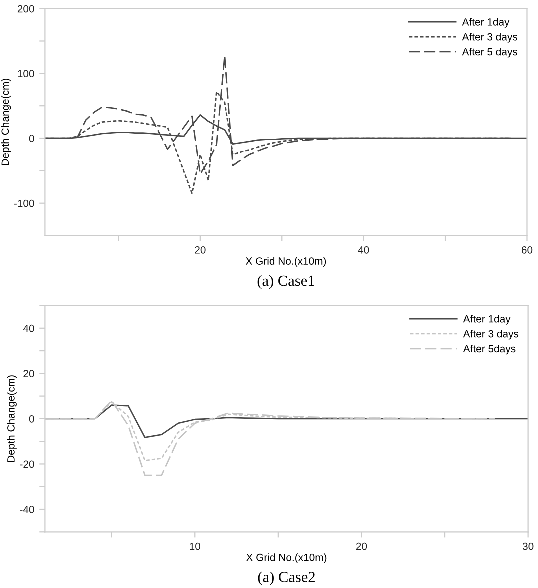 This screenshot has height=588, width=538. What do you see at coordinates (528, 546) in the screenshot?
I see `x-tick-label: 30` at bounding box center [528, 546].